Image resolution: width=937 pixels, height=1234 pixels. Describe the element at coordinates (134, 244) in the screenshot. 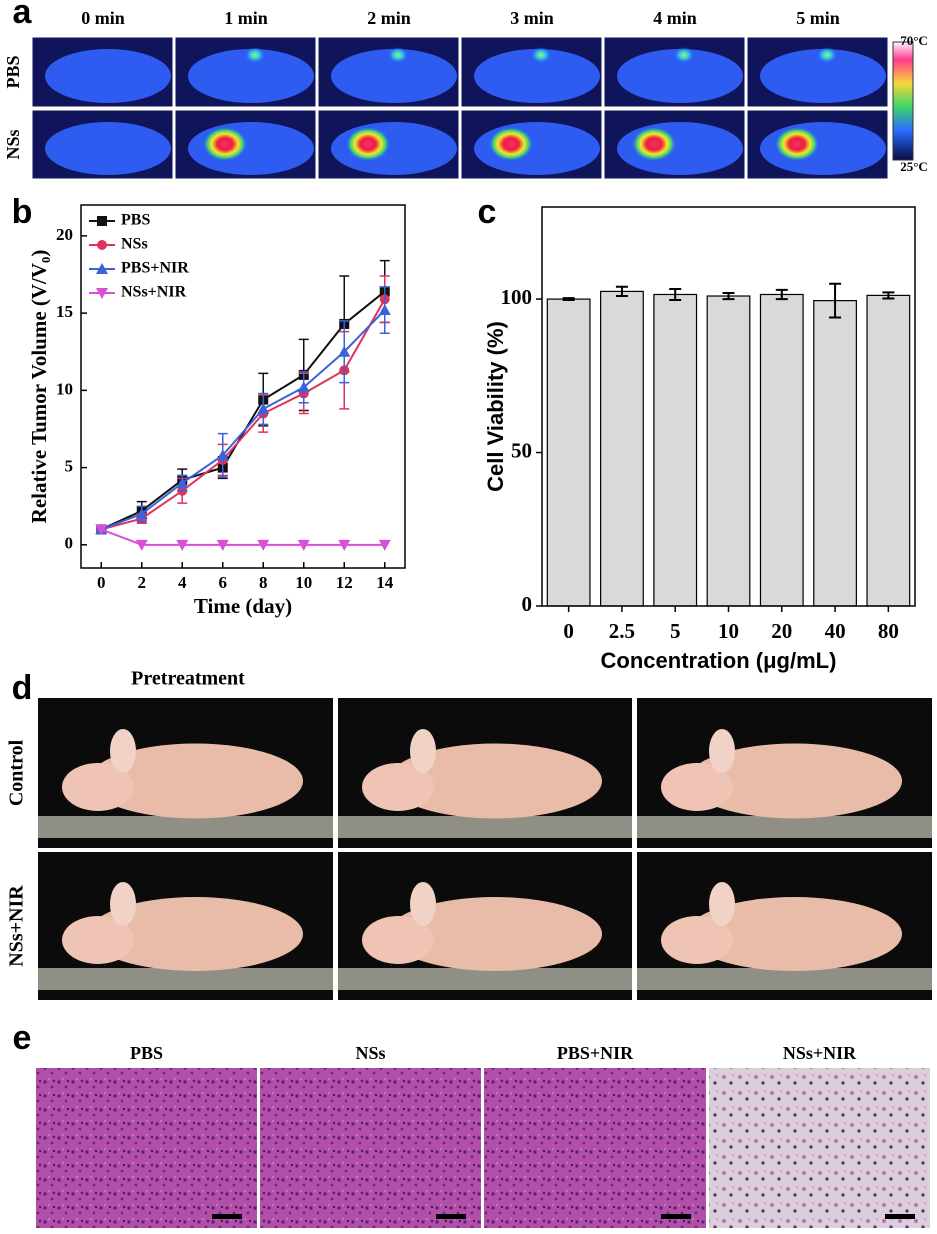

I see `legend-label: NSs` at that location.